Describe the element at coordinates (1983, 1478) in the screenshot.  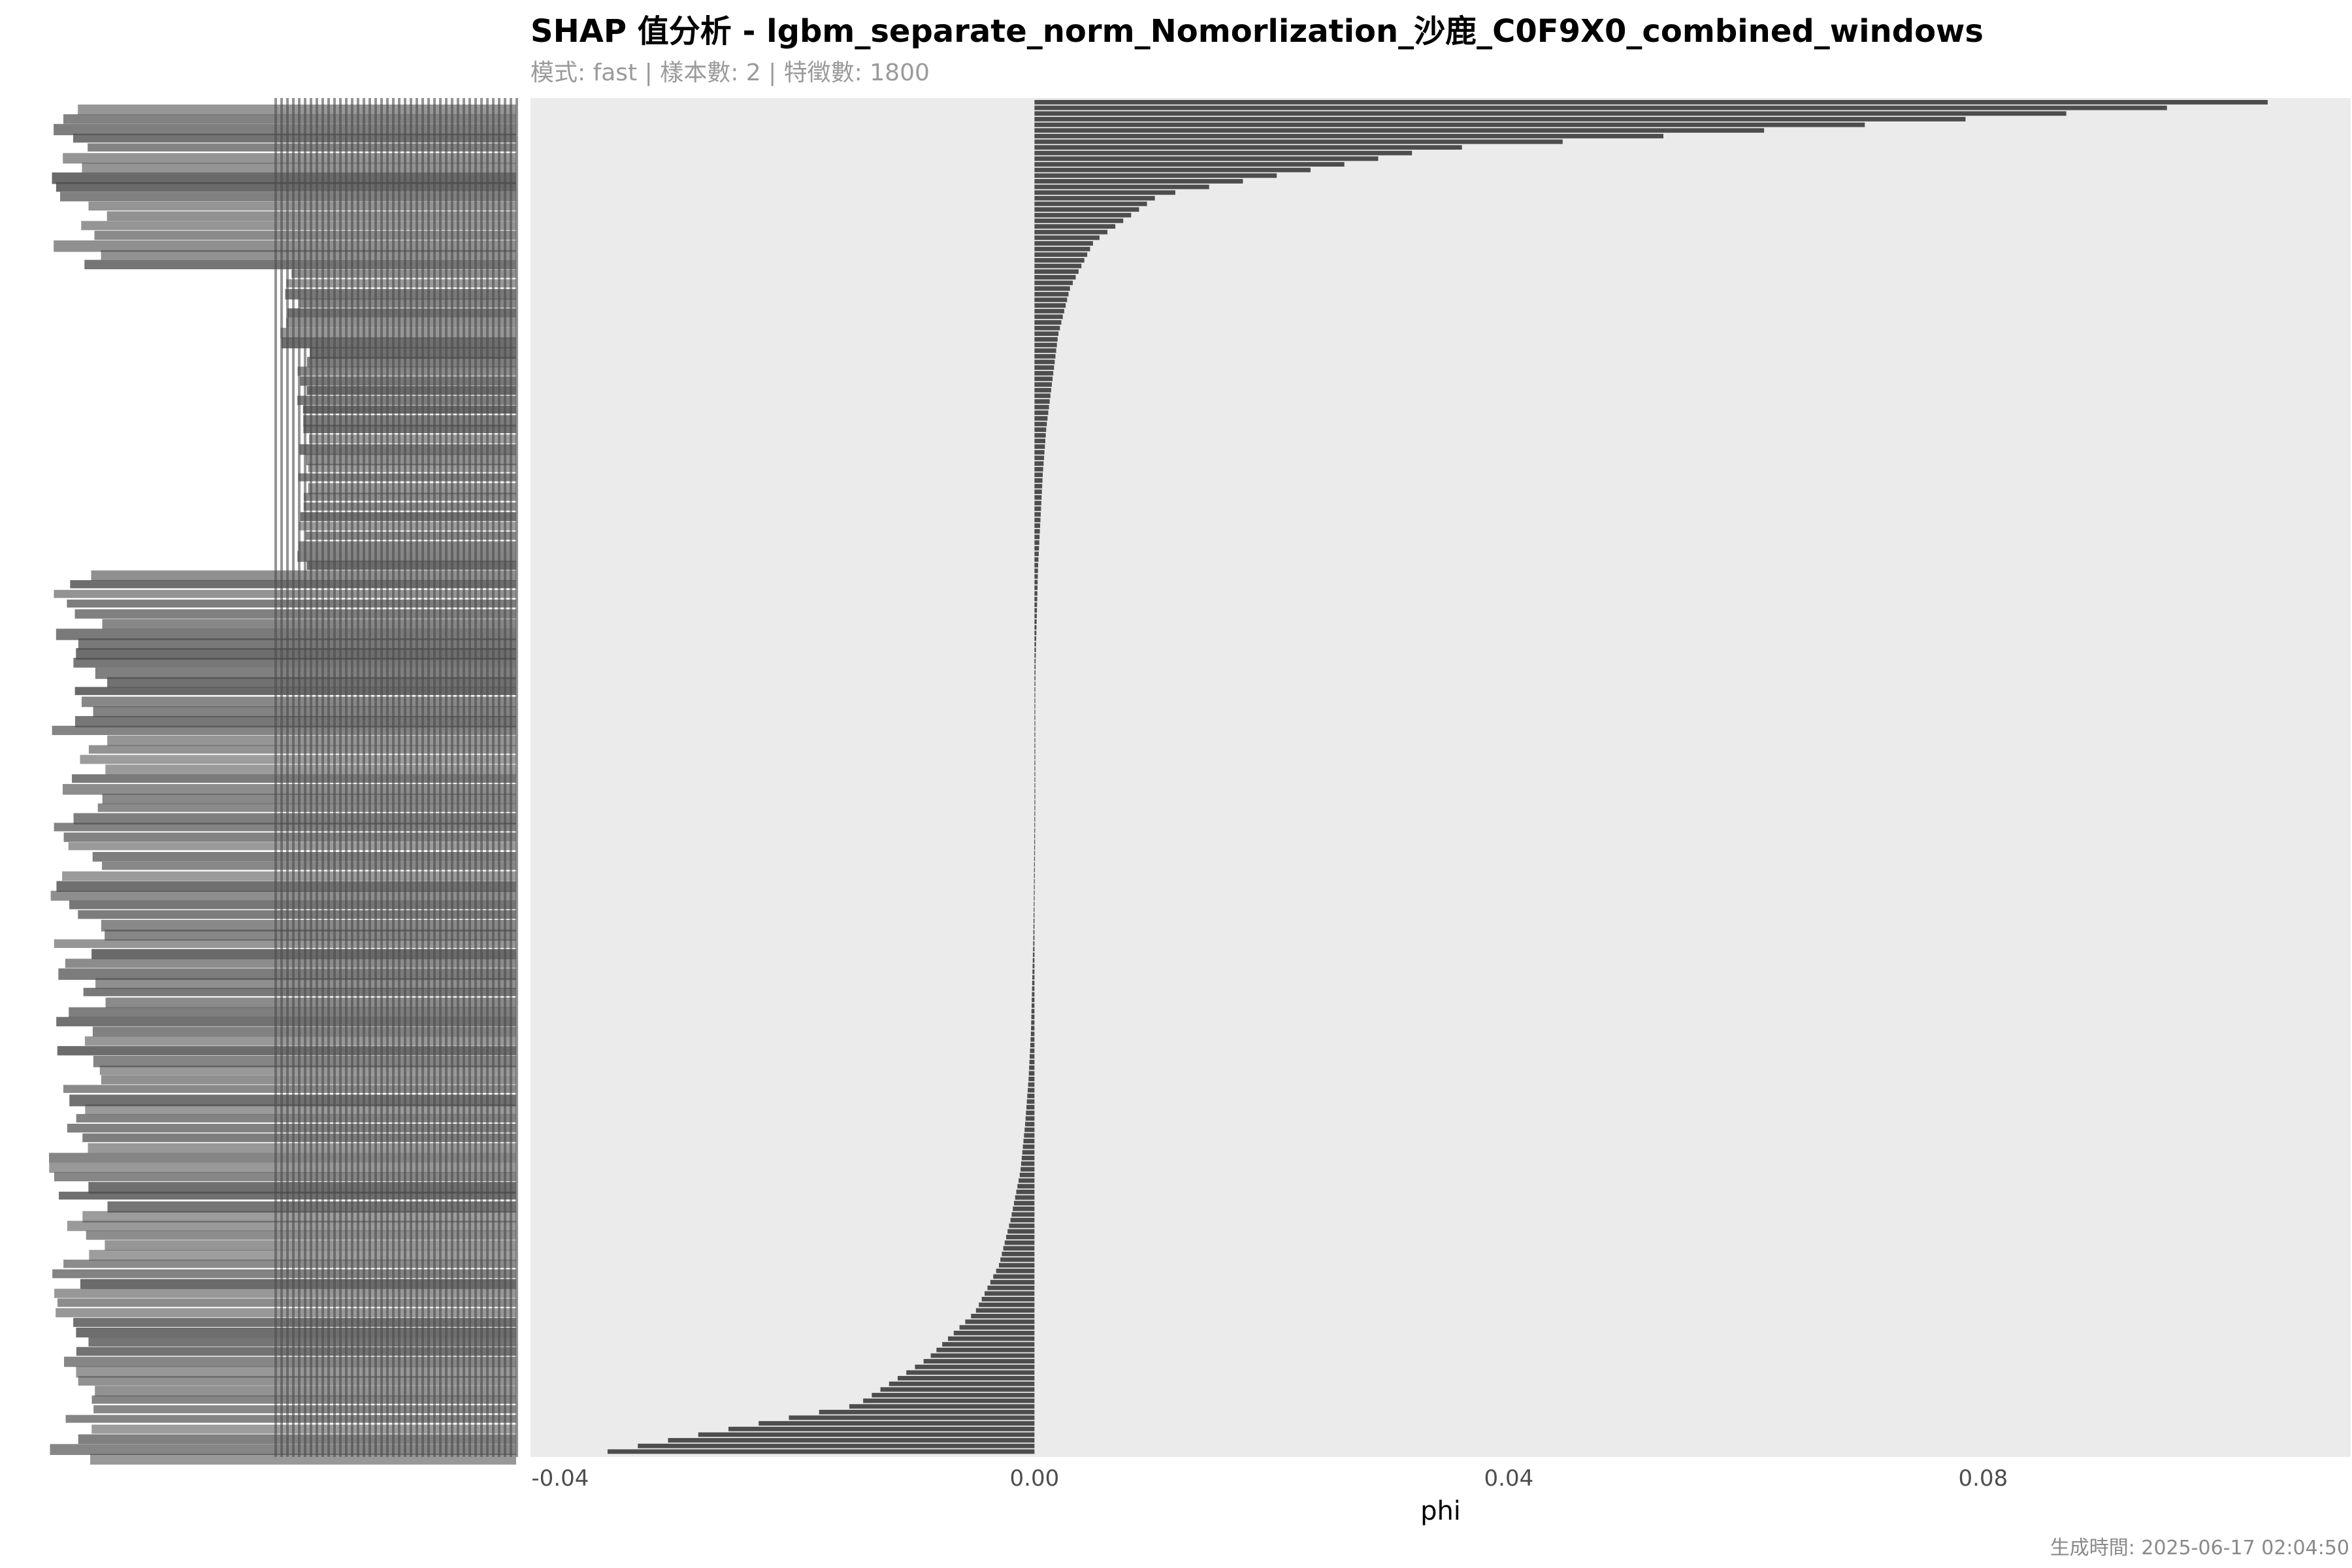
I see `x-tick-label: 0.08` at that location.